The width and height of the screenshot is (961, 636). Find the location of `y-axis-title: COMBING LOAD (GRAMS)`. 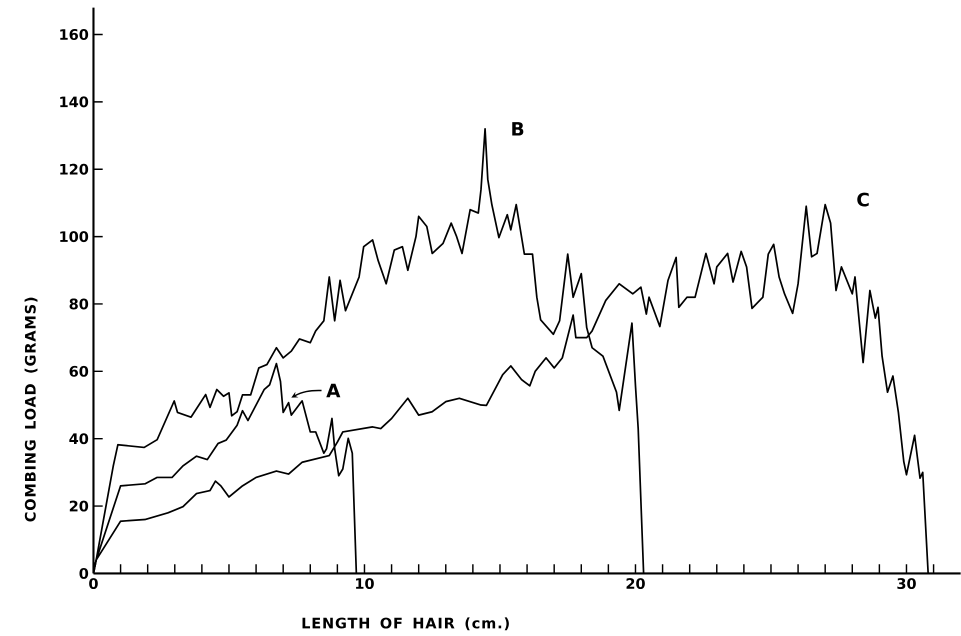

y-axis-title: COMBING LOAD (GRAMS) is located at coordinates (31, 410).